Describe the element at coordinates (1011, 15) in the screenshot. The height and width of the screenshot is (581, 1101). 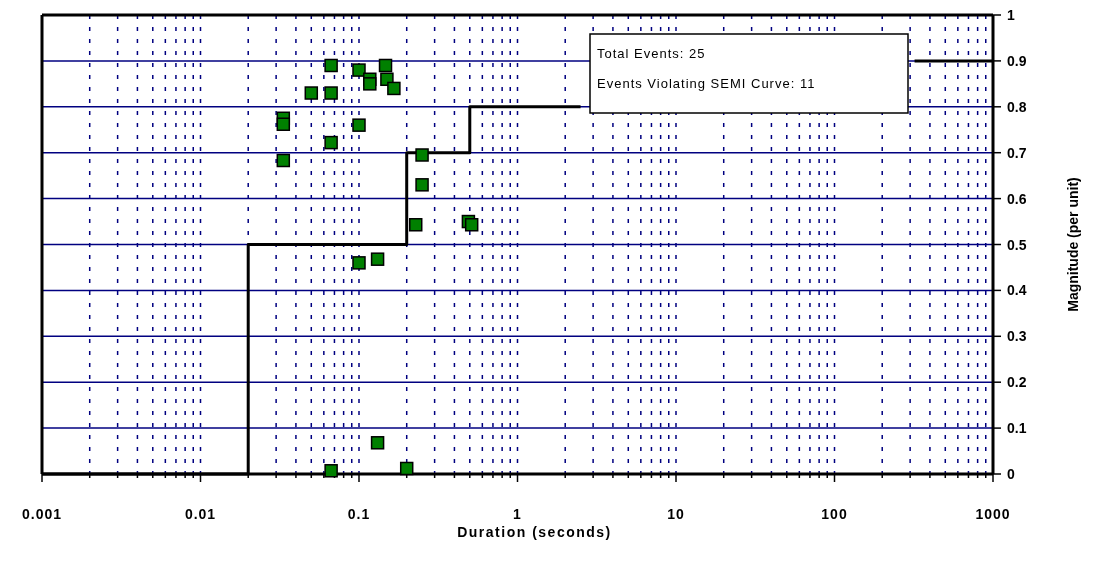
I see `y-tick-label: 1` at that location.